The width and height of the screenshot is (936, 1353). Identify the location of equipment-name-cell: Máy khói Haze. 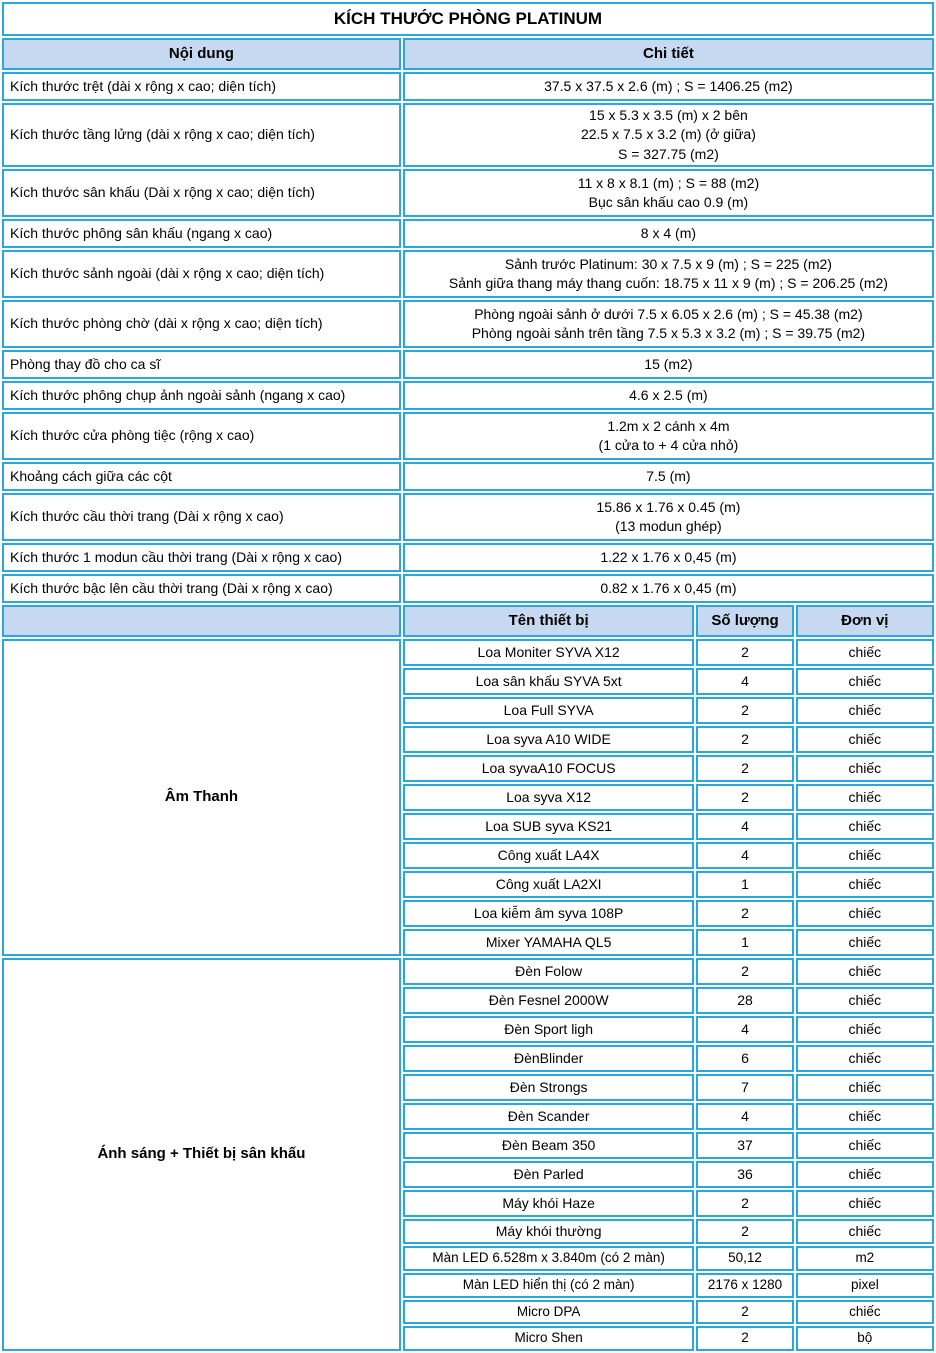
(548, 1203).